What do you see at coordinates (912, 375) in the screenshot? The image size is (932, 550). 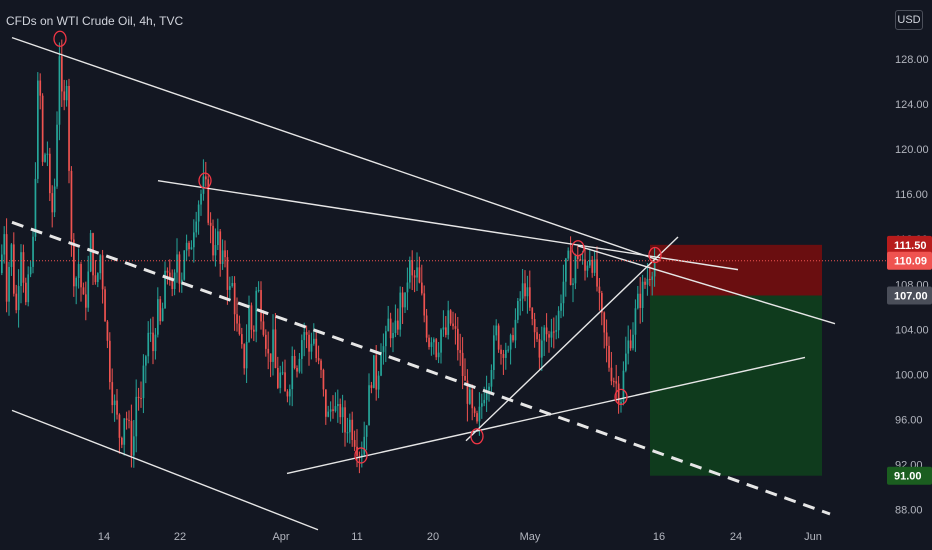 I see `price-tick-label: 100.00` at bounding box center [912, 375].